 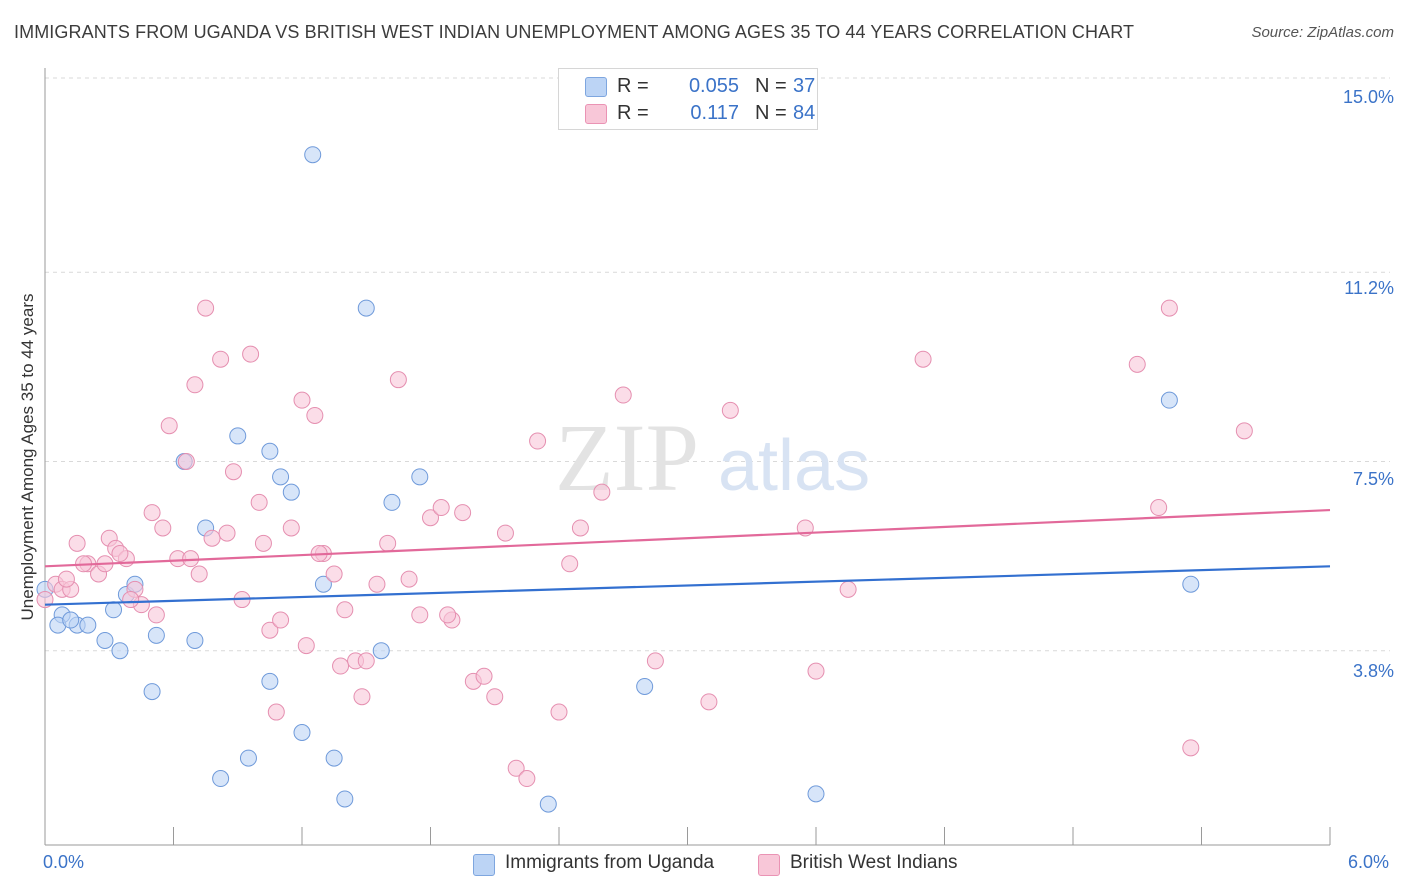 What do you see at coordinates (1369, 862) in the screenshot?
I see `x-tick-label: 6.0%` at bounding box center [1369, 862].